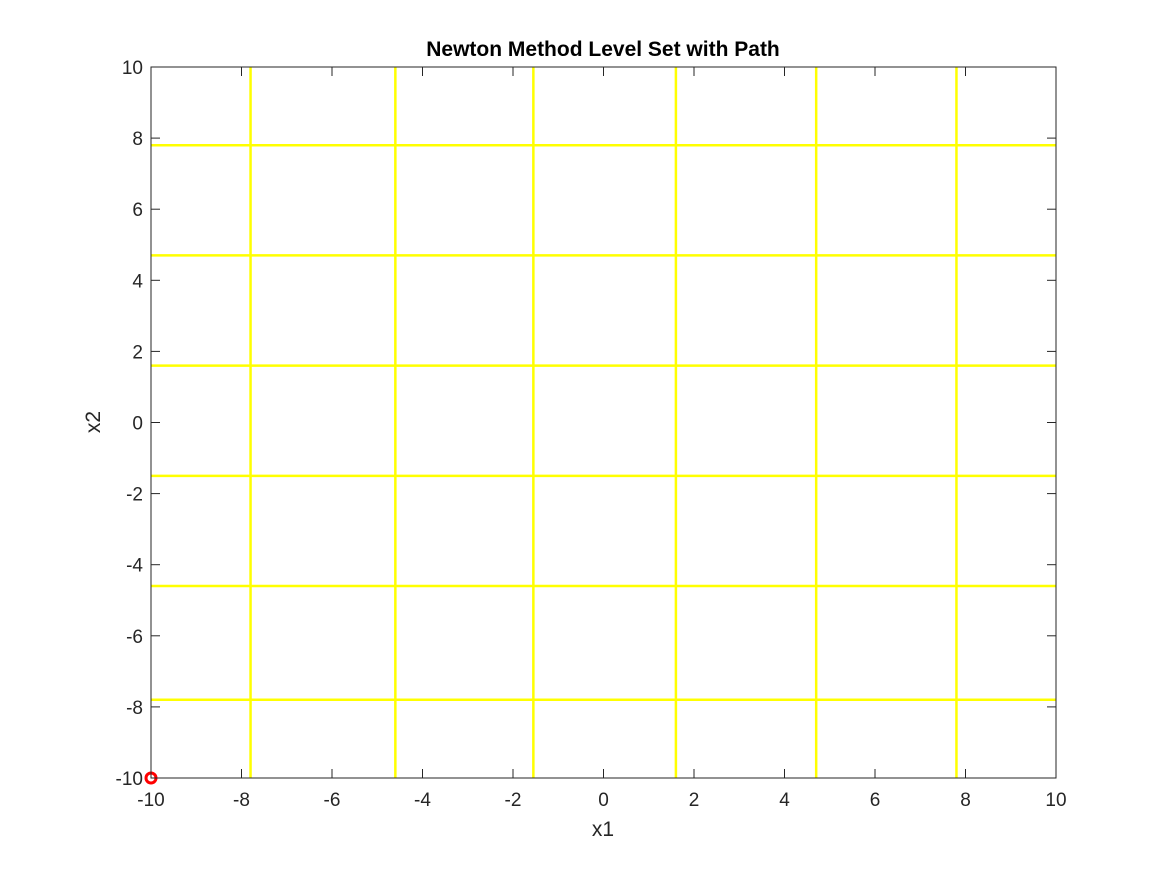 Image resolution: width=1167 pixels, height=875 pixels. Describe the element at coordinates (784, 800) in the screenshot. I see `x-tick-label: 4` at that location.